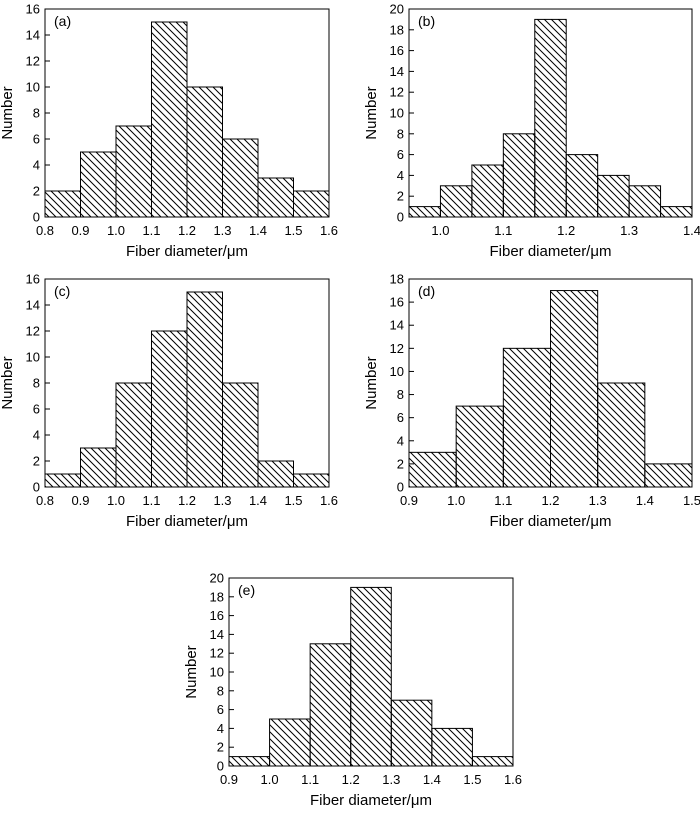  I want to click on panel-label: (e), so click(246, 590).